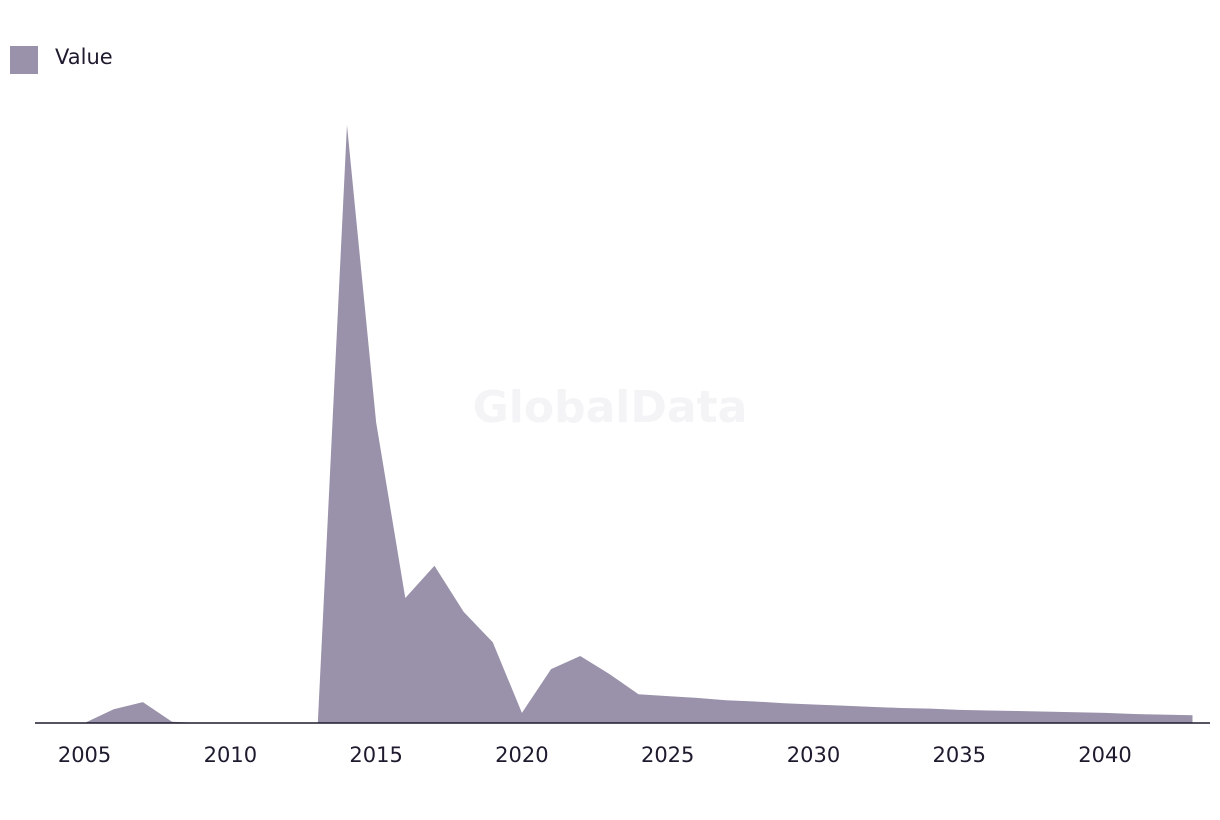  I want to click on x-tick-label: 2005, so click(84, 755).